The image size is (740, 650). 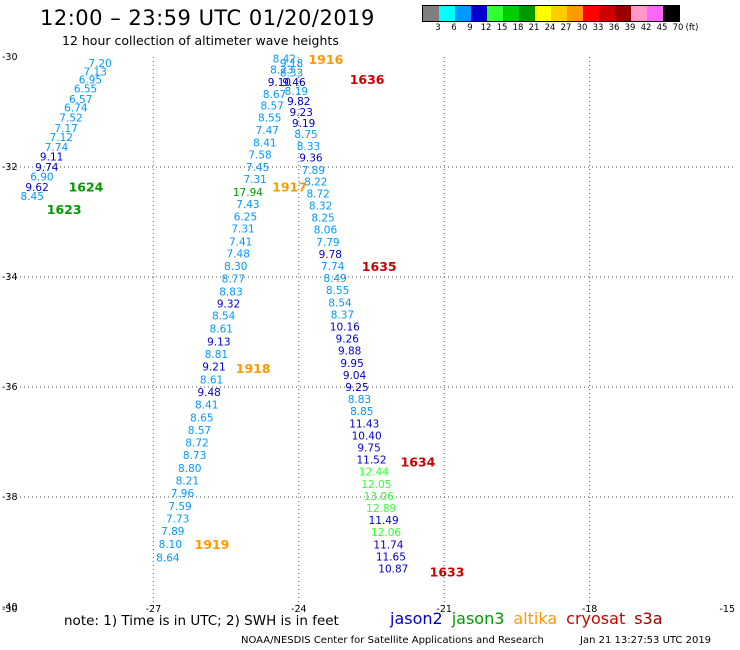 What do you see at coordinates (299, 609) in the screenshot?
I see `x-tick-label: -24` at bounding box center [299, 609].